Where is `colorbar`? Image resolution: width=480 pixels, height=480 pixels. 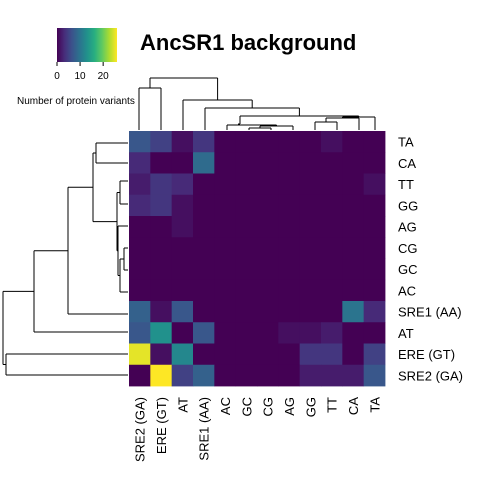
colorbar is located at coordinates (87, 45).